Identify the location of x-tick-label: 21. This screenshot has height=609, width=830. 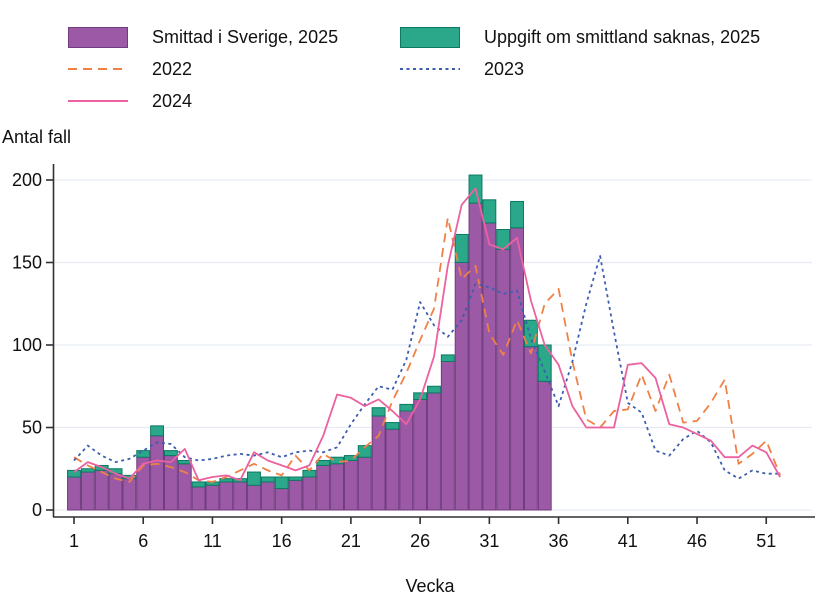
(351, 541).